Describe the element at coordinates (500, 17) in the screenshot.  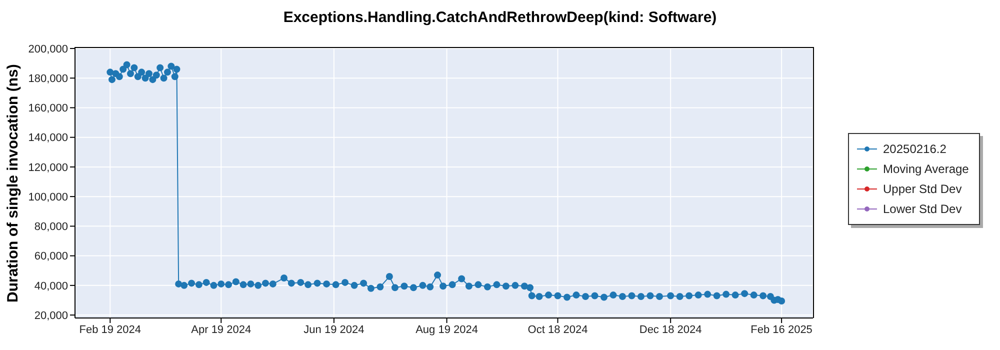
I see `chart-title: Exceptions.Handling.CatchAndRethrowDeep(kind: Software)` at that location.